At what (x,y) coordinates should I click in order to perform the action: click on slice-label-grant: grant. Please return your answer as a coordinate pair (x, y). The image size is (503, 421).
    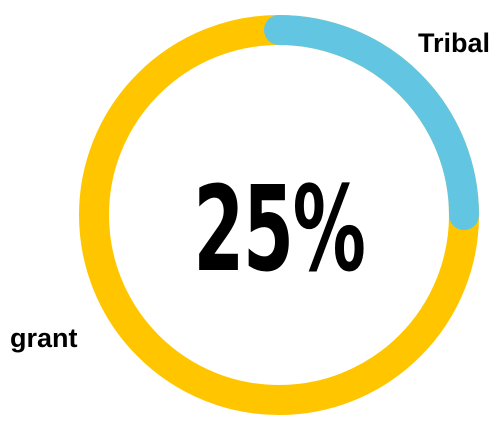
    Looking at the image, I should click on (44, 338).